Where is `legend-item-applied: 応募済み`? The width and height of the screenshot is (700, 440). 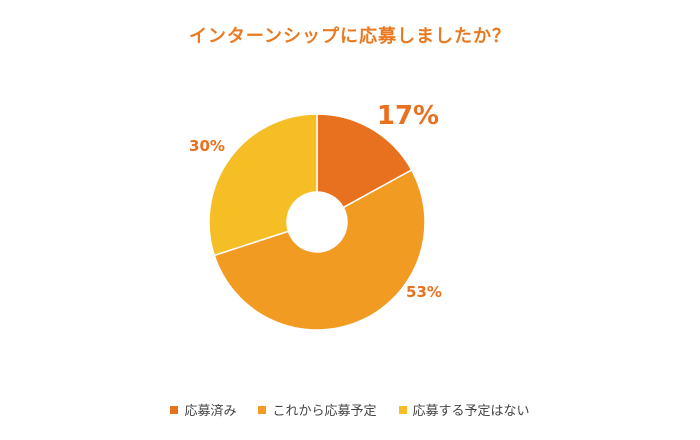 legend-item-applied: 応募済み is located at coordinates (203, 409).